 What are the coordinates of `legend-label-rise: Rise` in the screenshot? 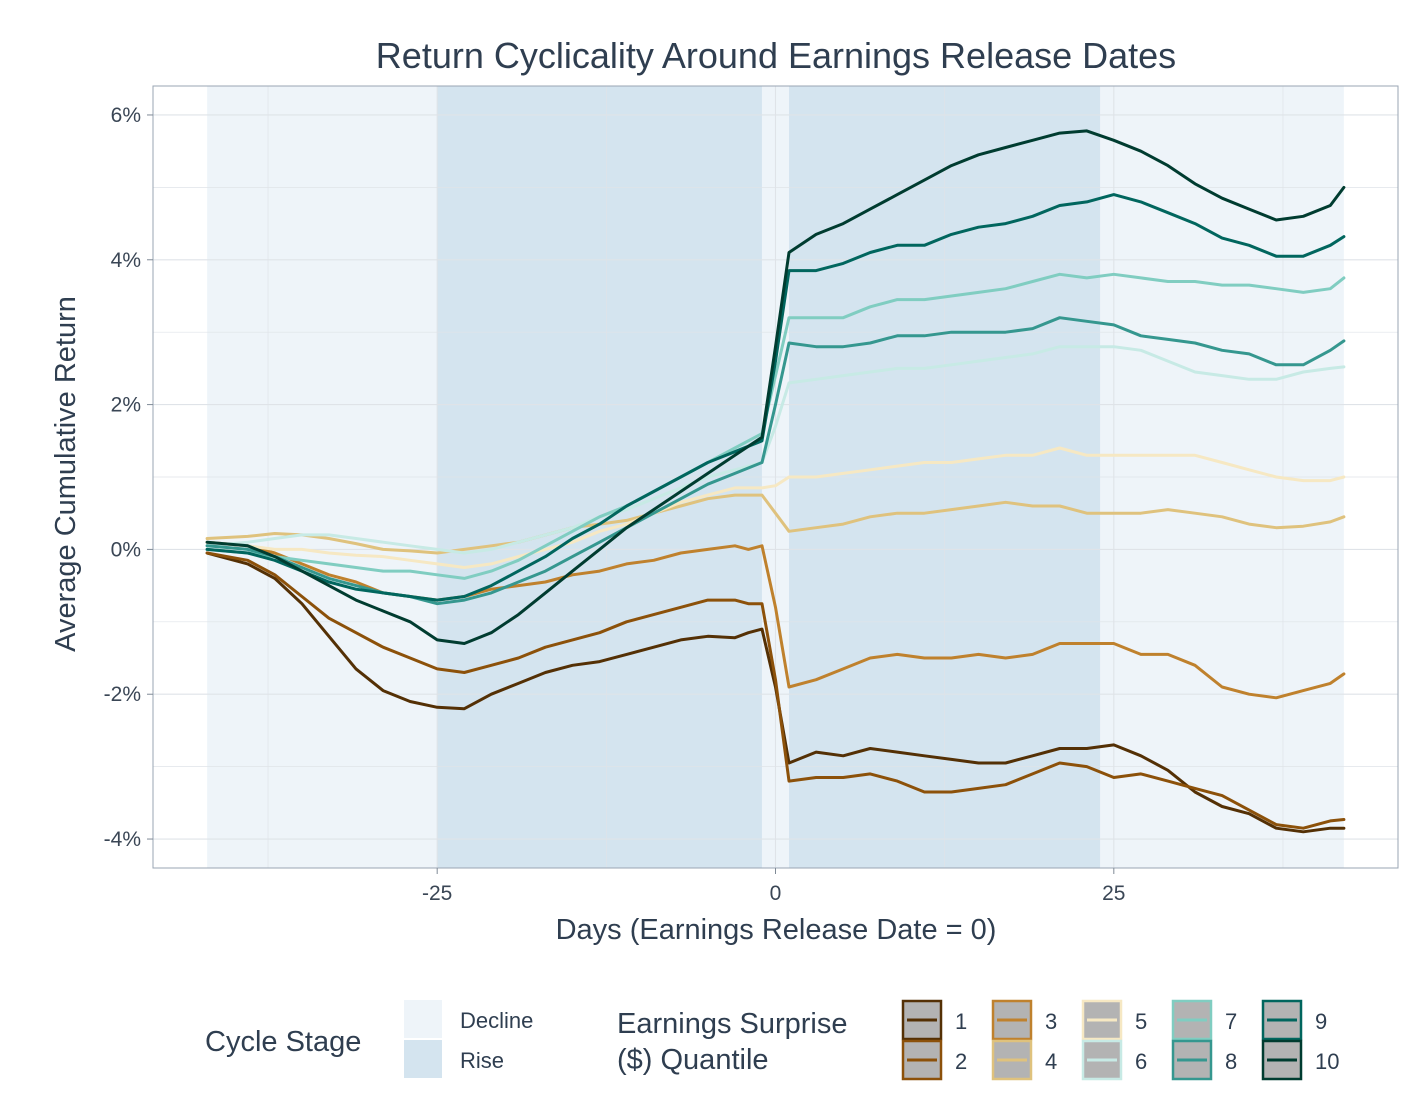 It's located at (482, 1060).